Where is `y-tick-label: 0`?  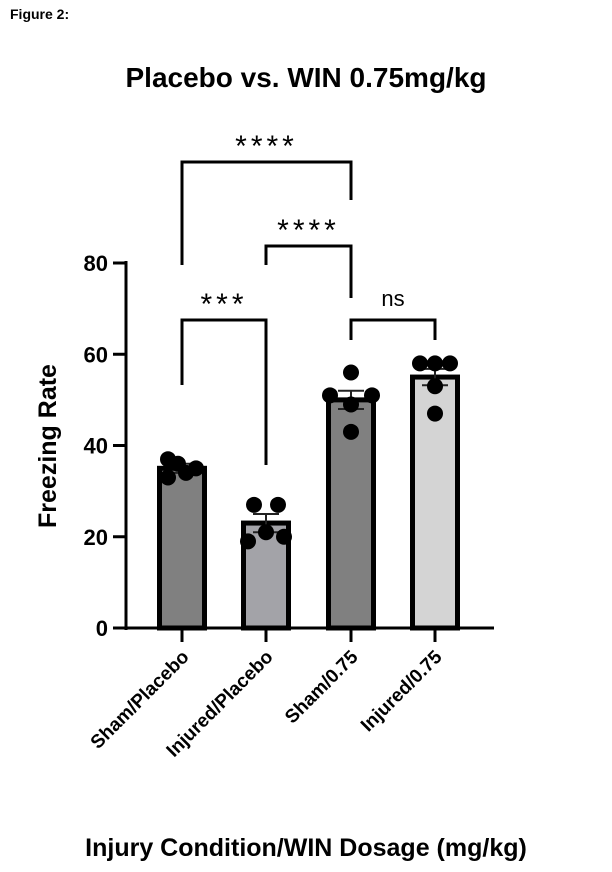
y-tick-label: 0 is located at coordinates (102, 628).